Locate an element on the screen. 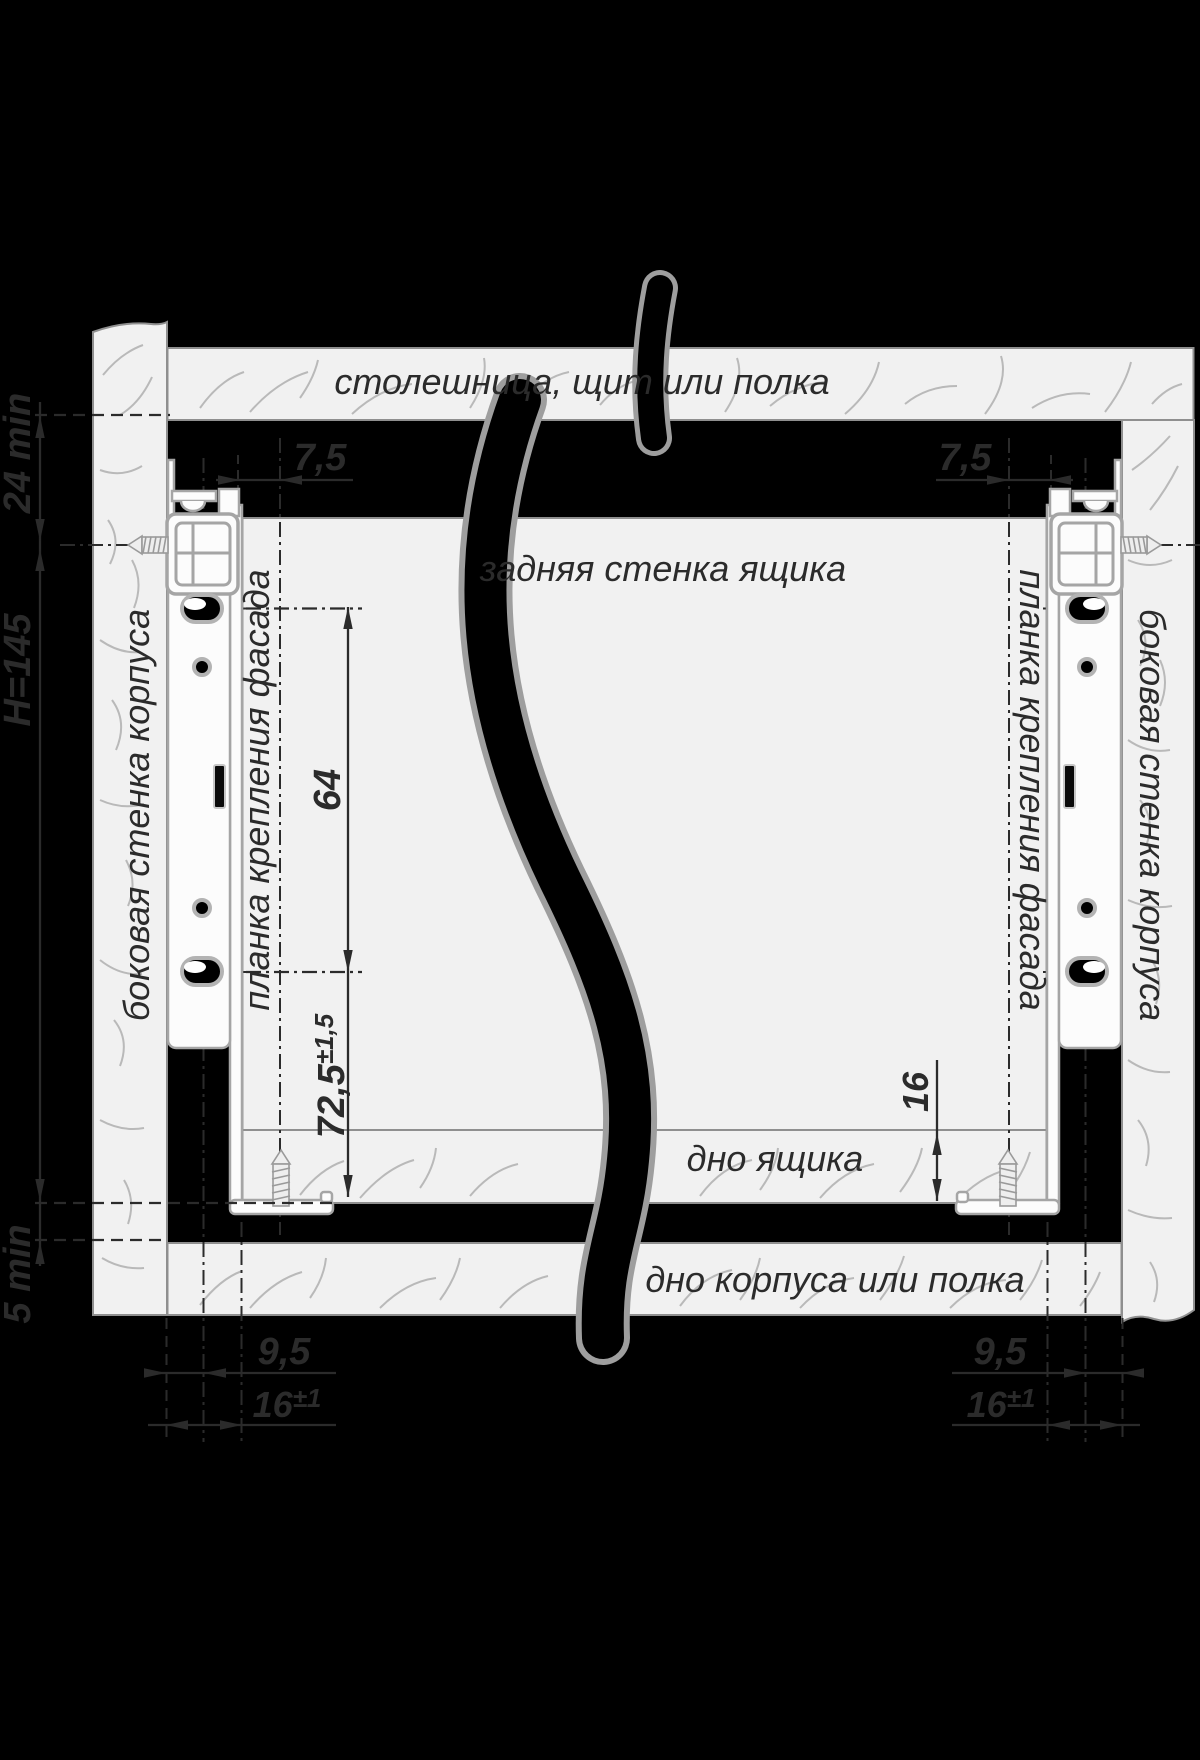 This screenshot has width=1200, height=1760. cabinet-side-panel-right is located at coordinates (1158, 871).